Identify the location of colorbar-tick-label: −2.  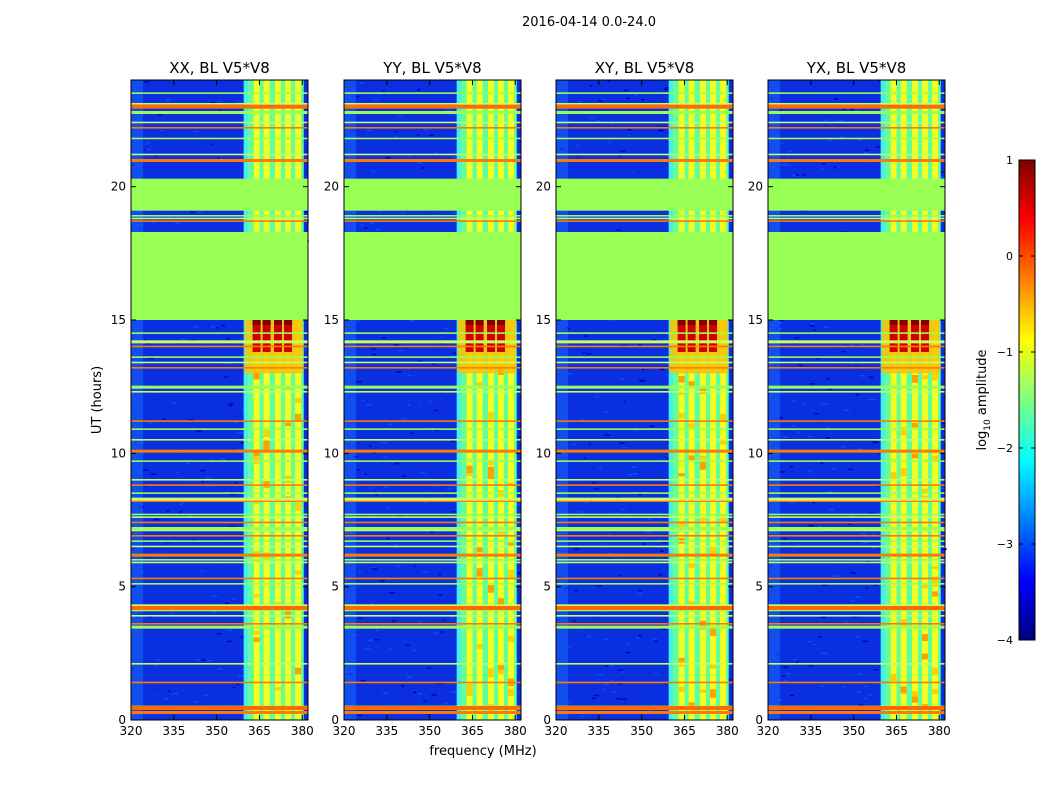
(1005, 448).